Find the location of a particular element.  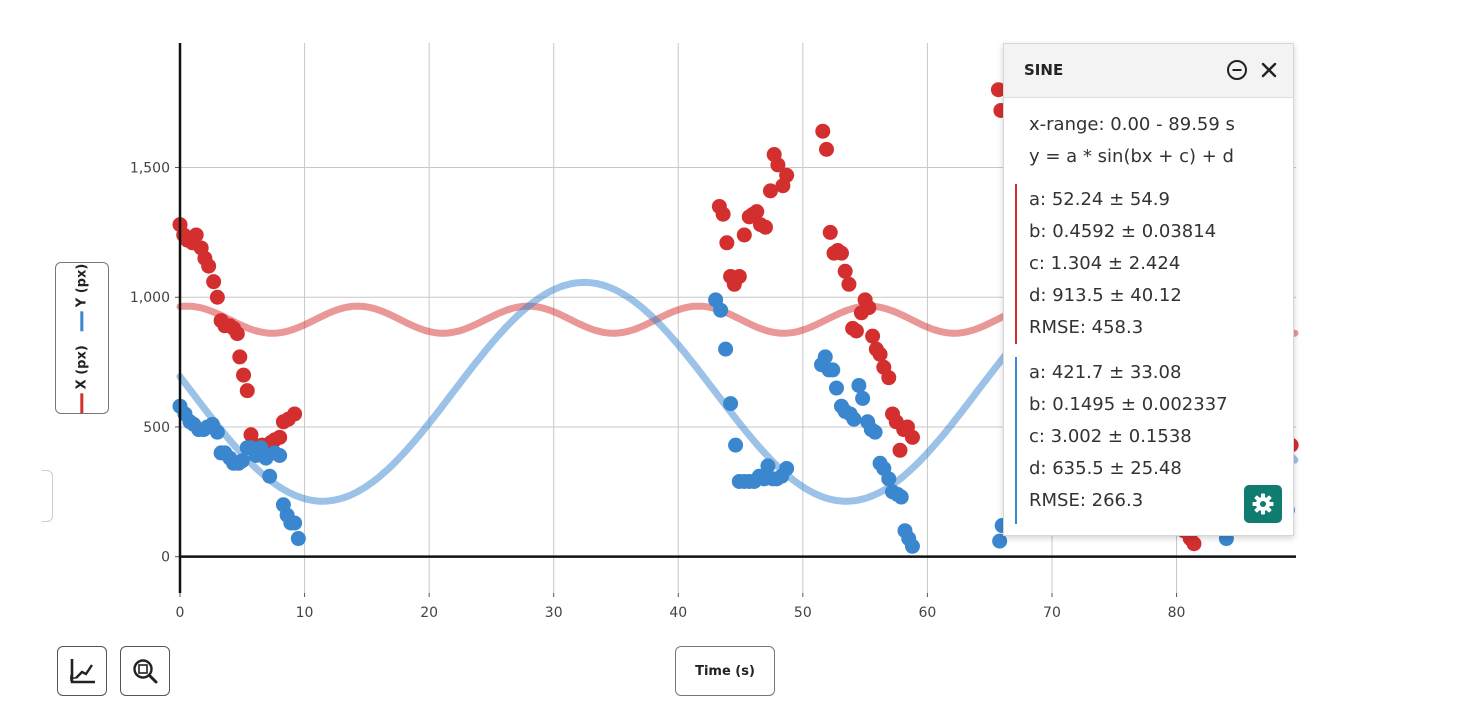

fit-x-d: d: 913.5 ± 40.12 is located at coordinates (1105, 295).